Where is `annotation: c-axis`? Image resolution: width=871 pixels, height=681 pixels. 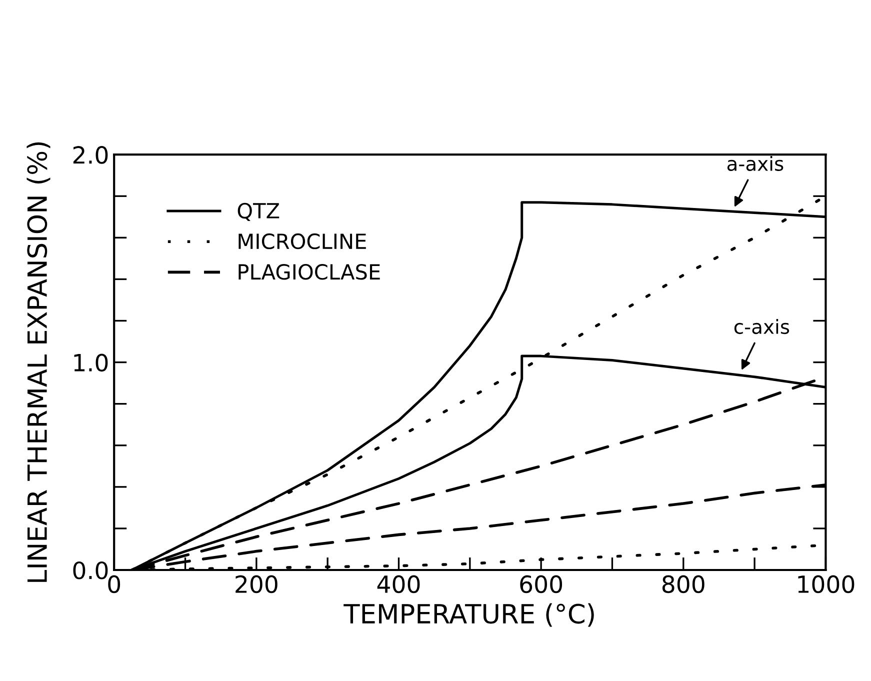
annotation: c-axis is located at coordinates (762, 326).